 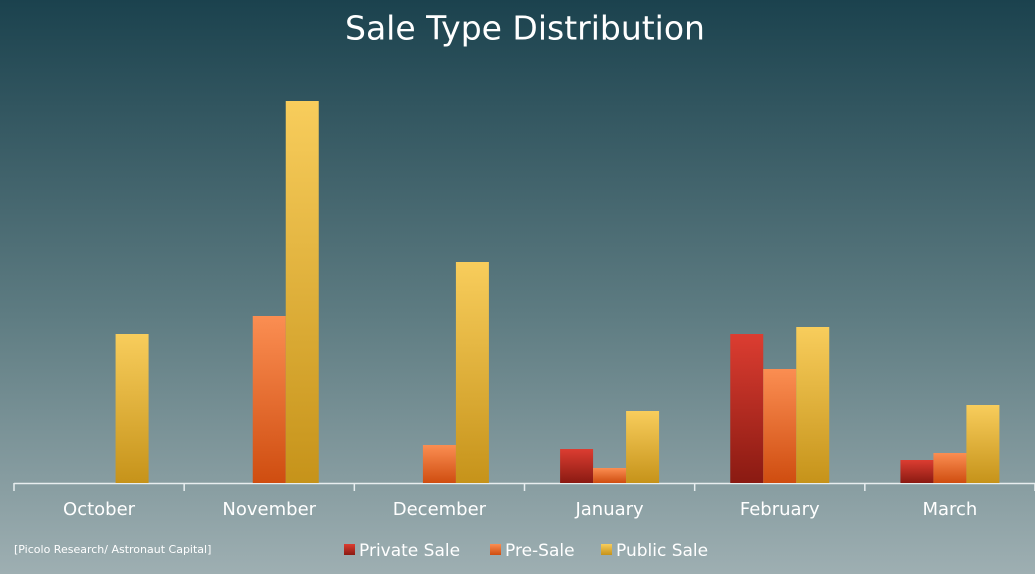 I want to click on x-tick-label: February, so click(x=780, y=509).